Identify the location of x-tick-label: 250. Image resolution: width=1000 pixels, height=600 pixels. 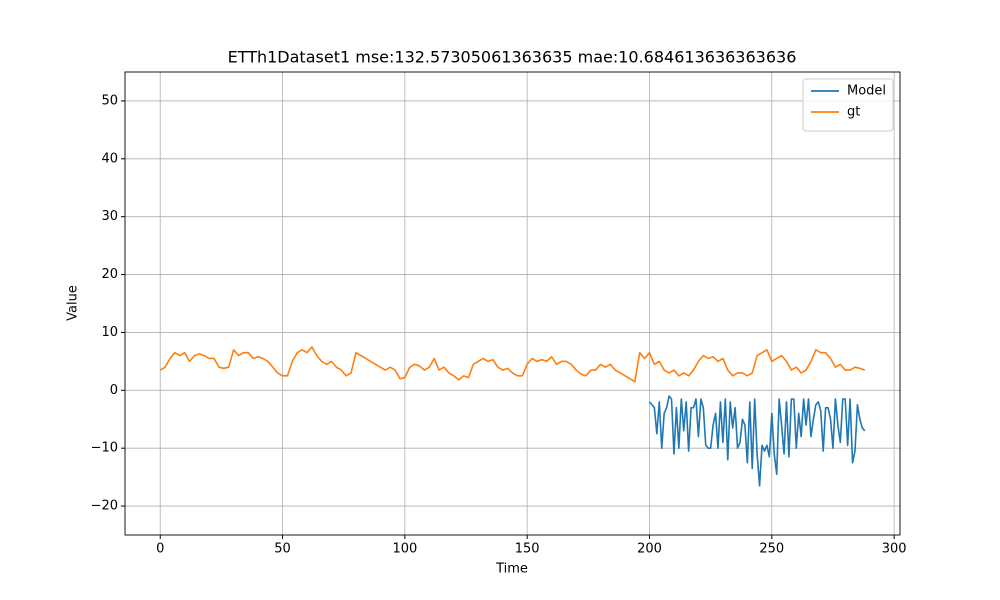
(771, 549).